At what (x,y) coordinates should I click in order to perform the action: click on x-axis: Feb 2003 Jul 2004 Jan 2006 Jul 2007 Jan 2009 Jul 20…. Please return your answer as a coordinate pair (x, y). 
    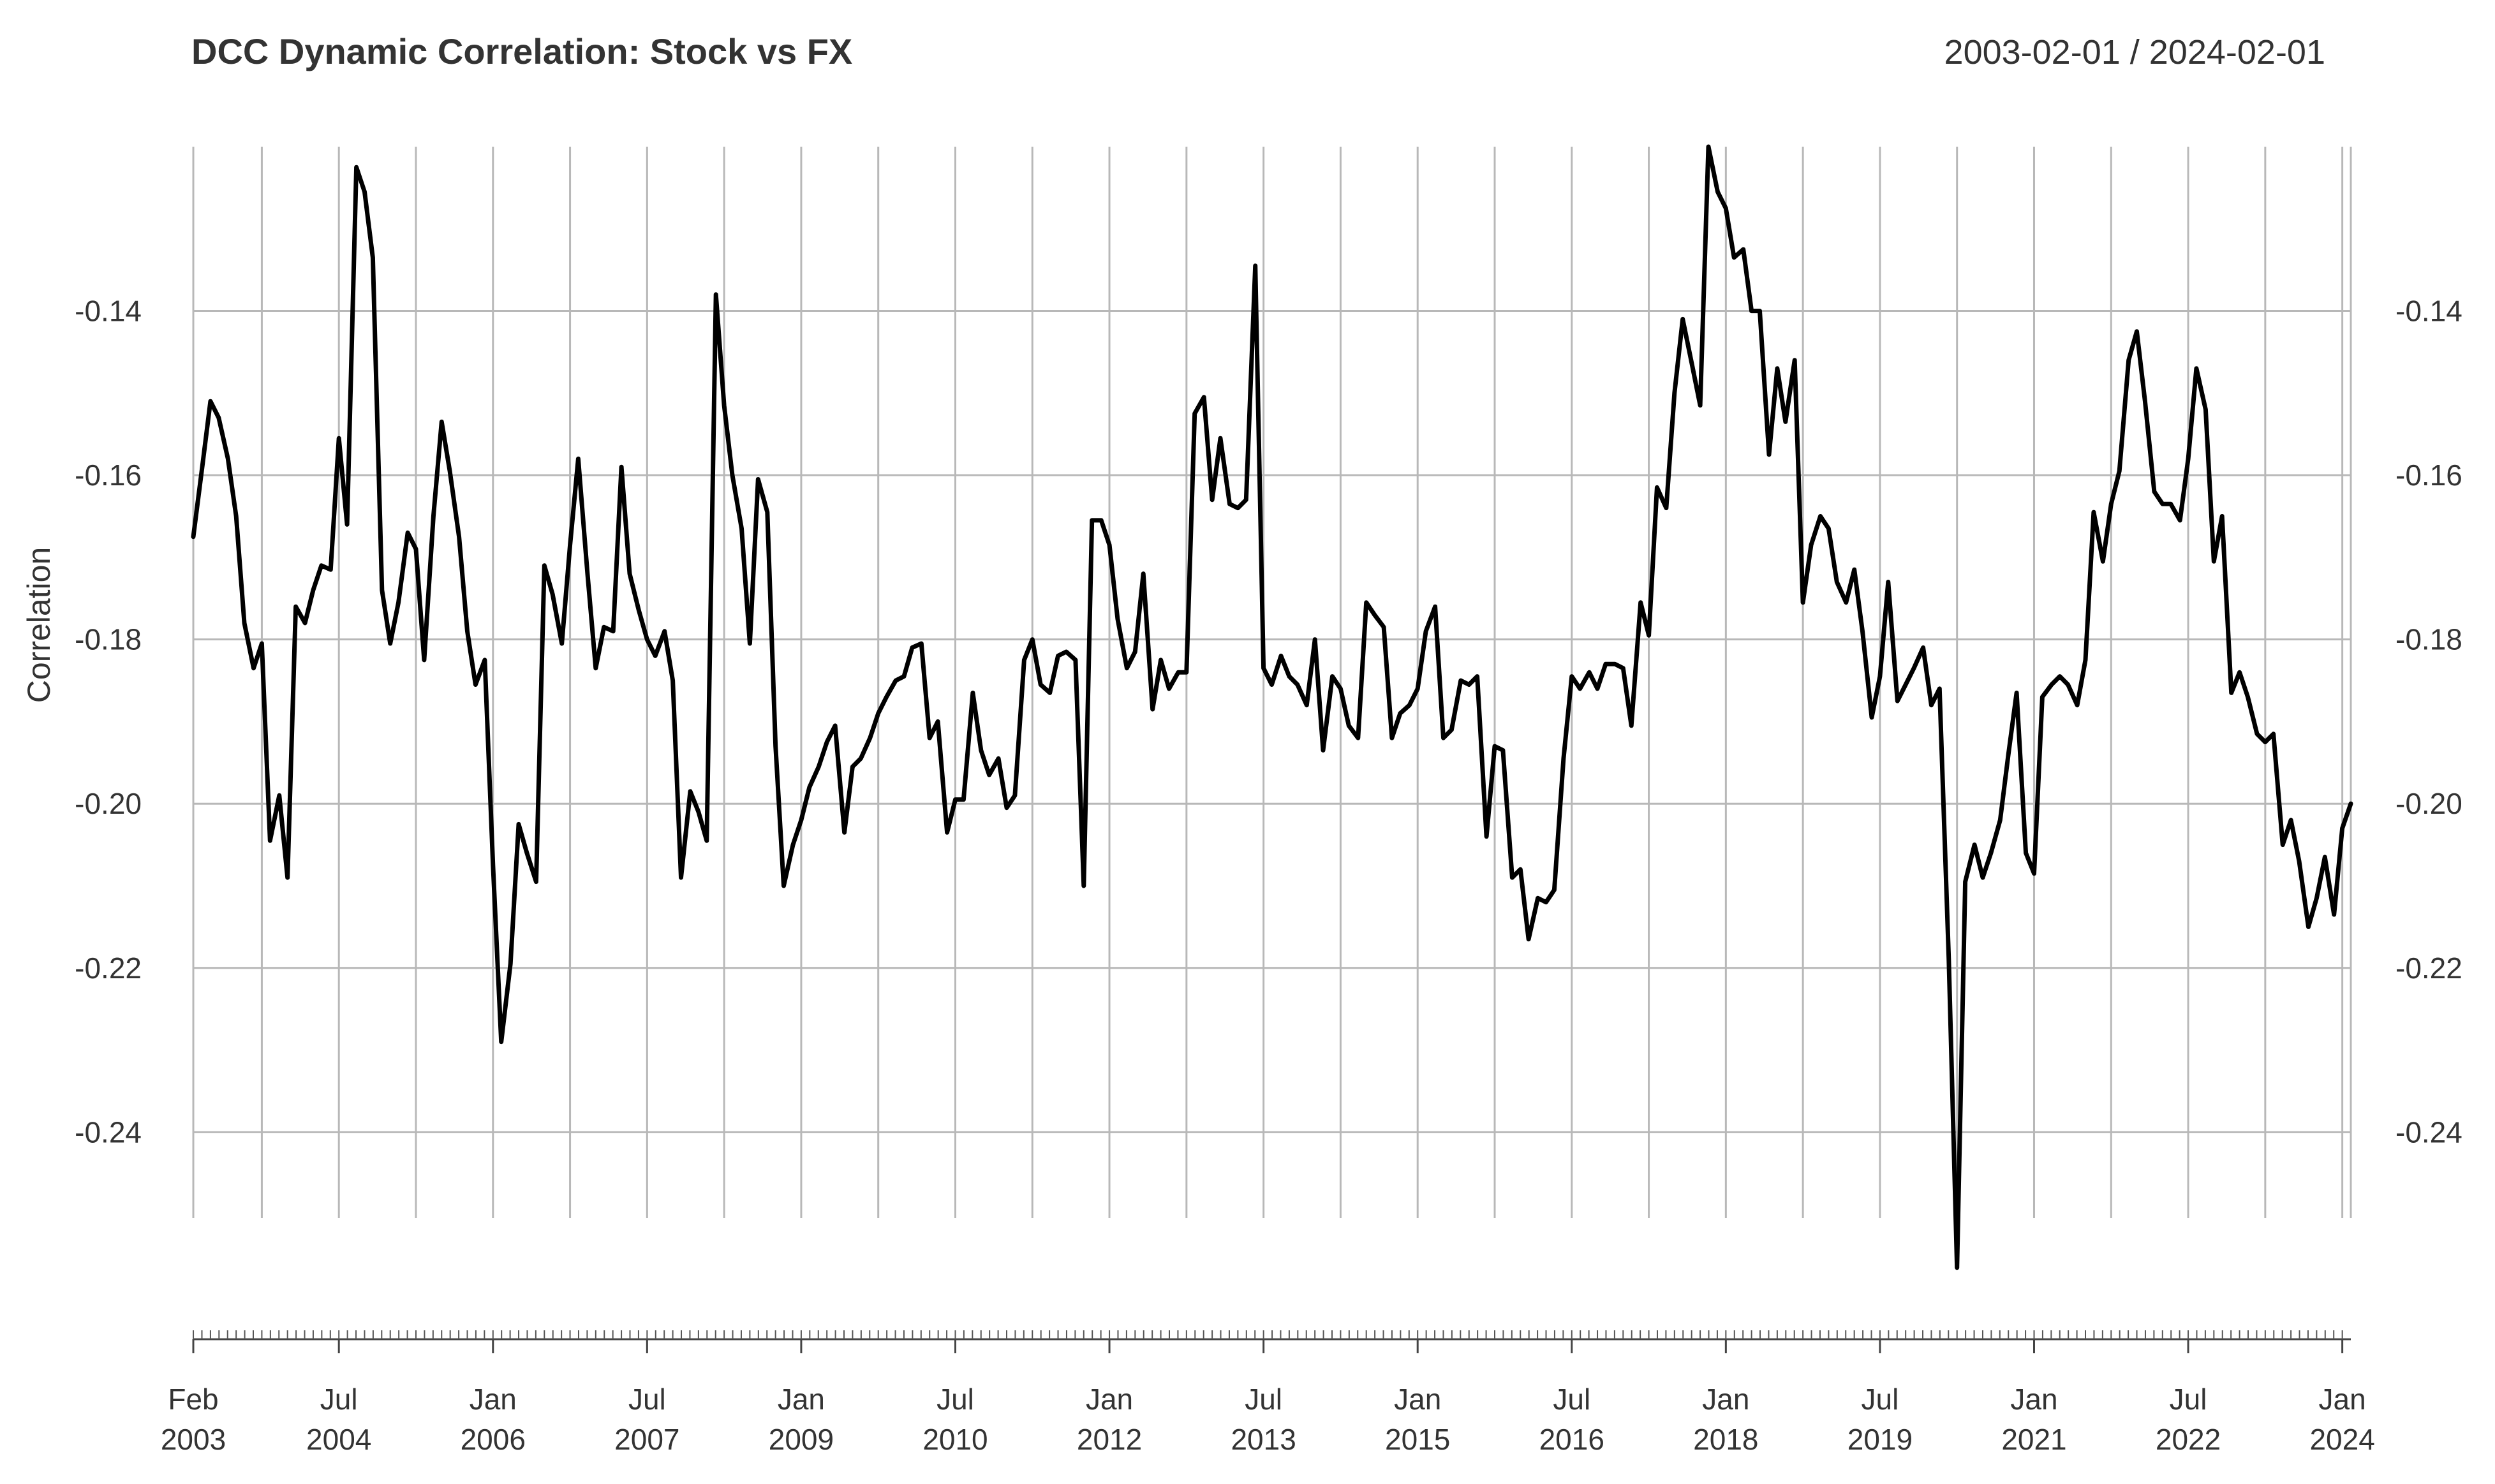
    Looking at the image, I should click on (1268, 1393).